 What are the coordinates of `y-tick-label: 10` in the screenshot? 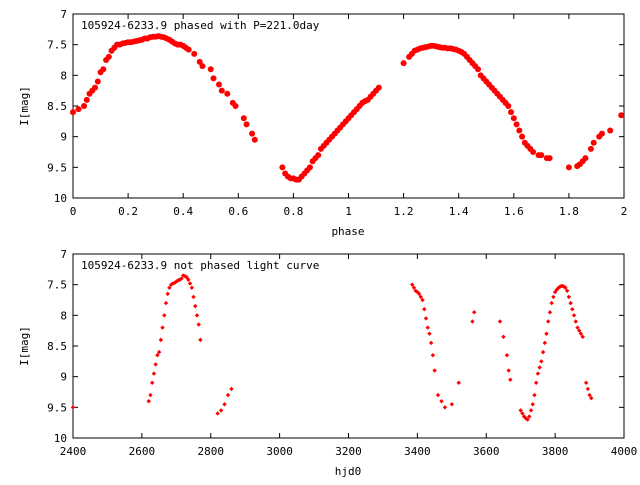 It's located at (60, 438).